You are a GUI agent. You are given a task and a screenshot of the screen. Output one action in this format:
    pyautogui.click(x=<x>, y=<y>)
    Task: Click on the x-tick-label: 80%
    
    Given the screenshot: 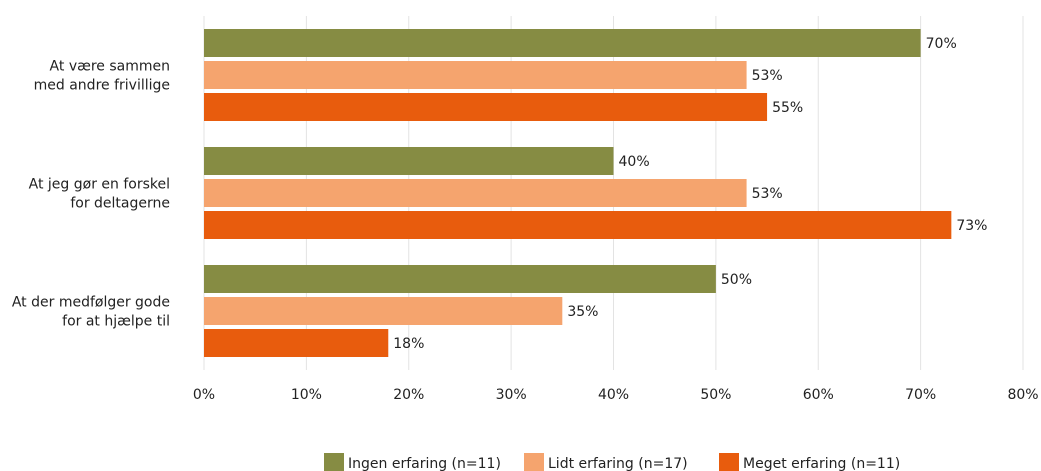 What is the action you would take?
    pyautogui.click(x=1022, y=395)
    